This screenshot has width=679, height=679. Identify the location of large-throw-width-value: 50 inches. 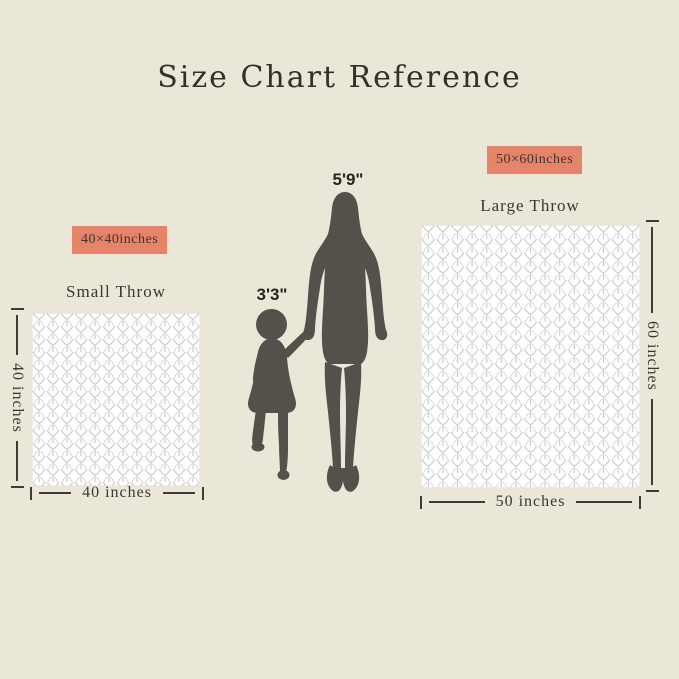
(530, 501).